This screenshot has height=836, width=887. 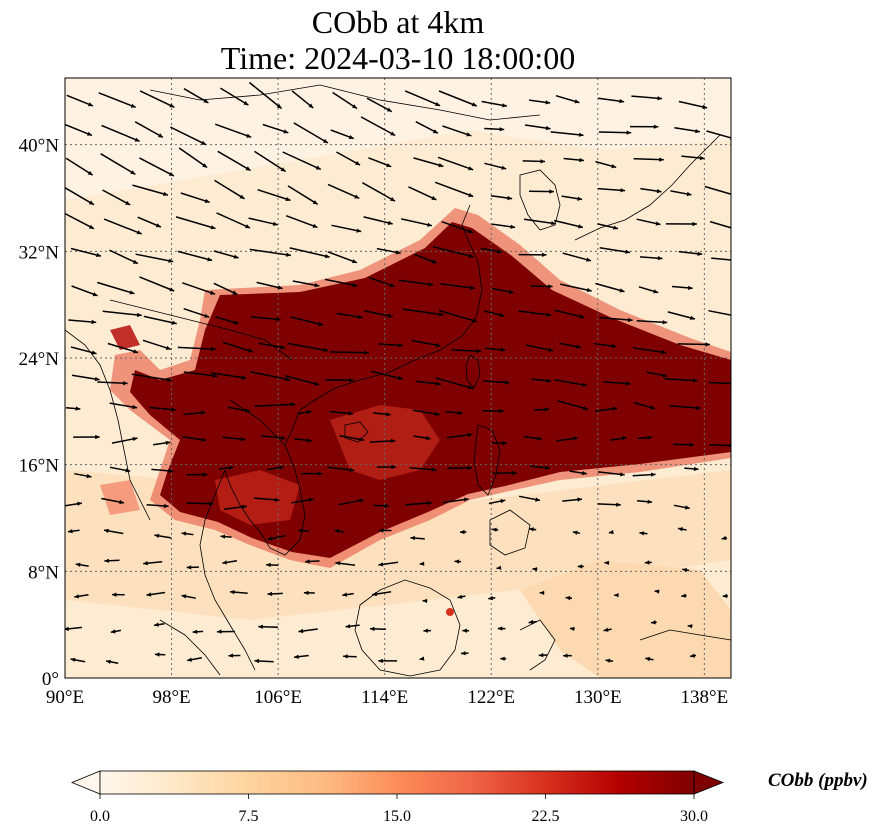 What do you see at coordinates (398, 58) in the screenshot?
I see `map-subtitle-time: Time: 2024-03-10 18:00:00` at bounding box center [398, 58].